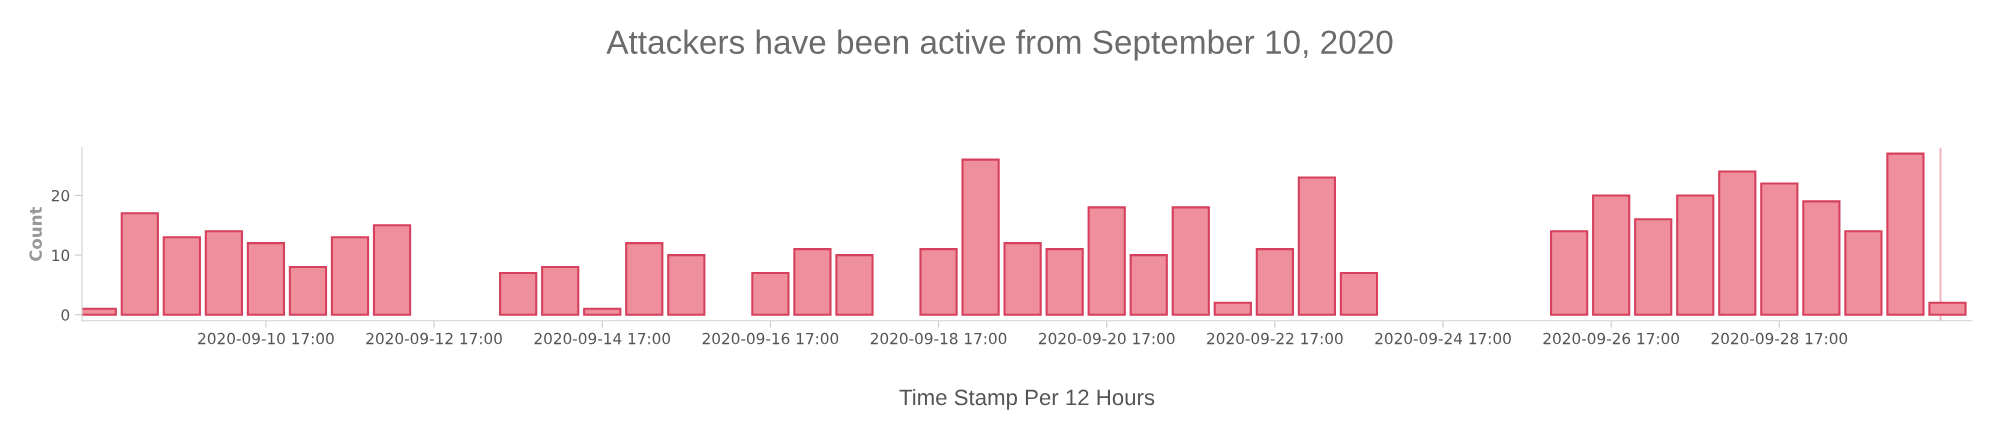 The image size is (2000, 422). Describe the element at coordinates (1027, 399) in the screenshot. I see `x-axis-title: Time Stamp Per 12 Hours` at that location.